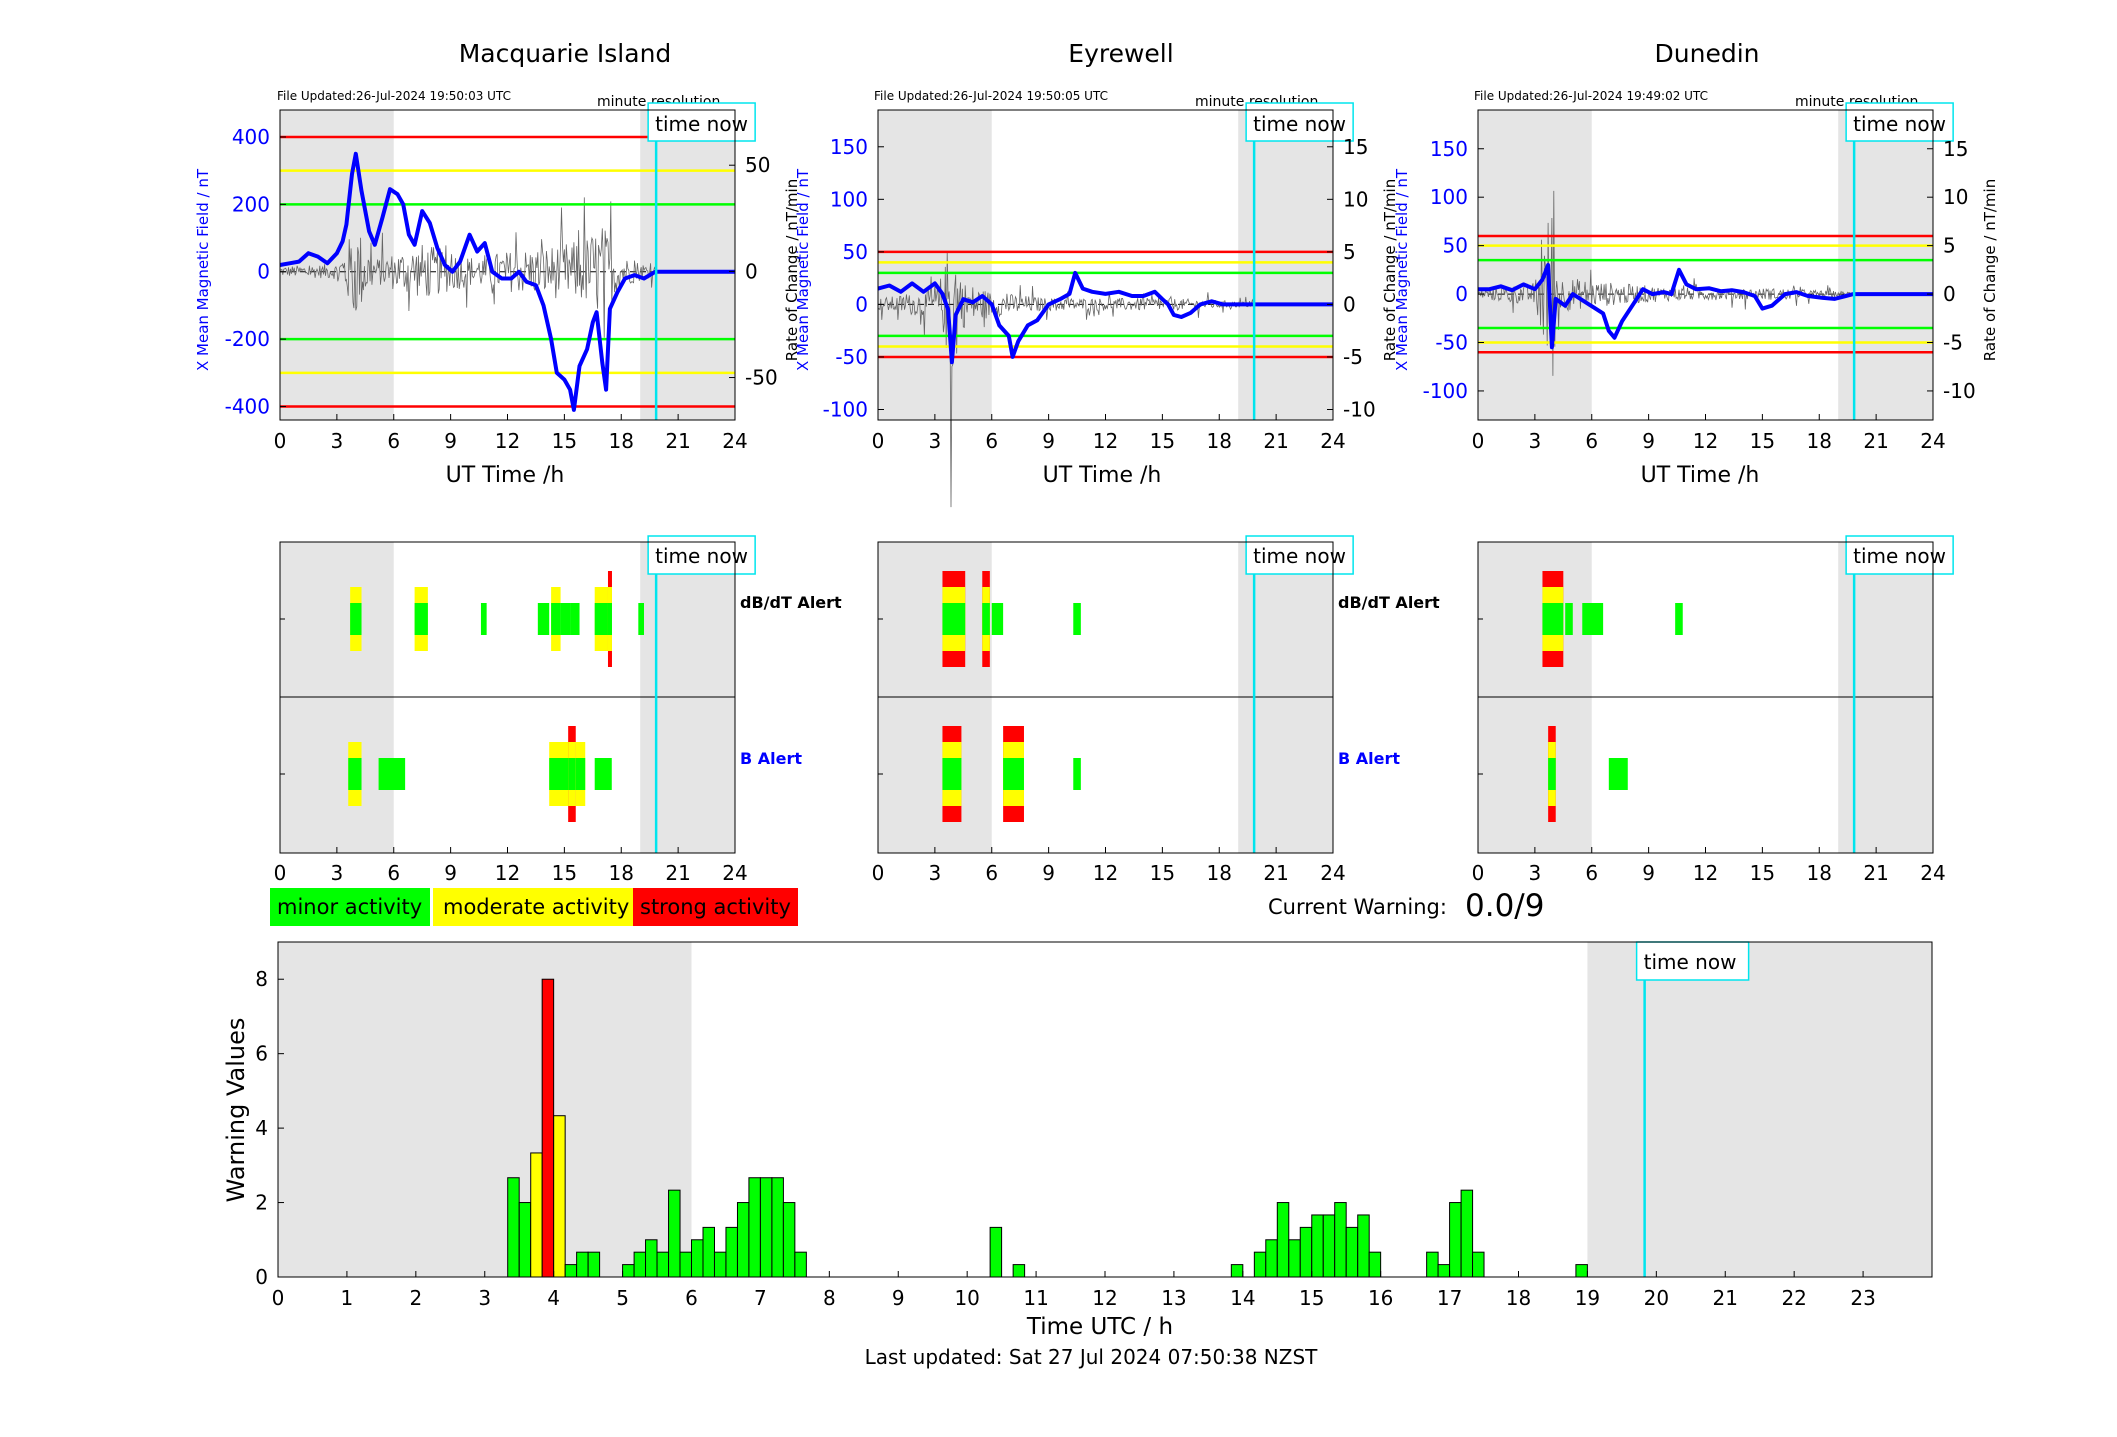 The width and height of the screenshot is (2117, 1437). Describe the element at coordinates (1591, 96) in the screenshot. I see `file-updated-dunedin: File Updated:26-Jul-2024 19:49:02 UTC` at that location.